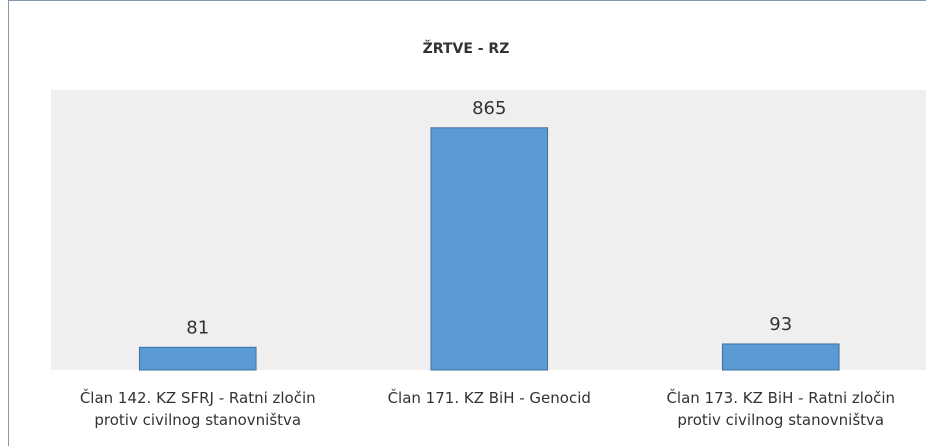 Image resolution: width=926 pixels, height=446 pixels. What do you see at coordinates (489, 397) in the screenshot?
I see `x-tick-label: Član 171. KZ BiH - Genocid` at bounding box center [489, 397].